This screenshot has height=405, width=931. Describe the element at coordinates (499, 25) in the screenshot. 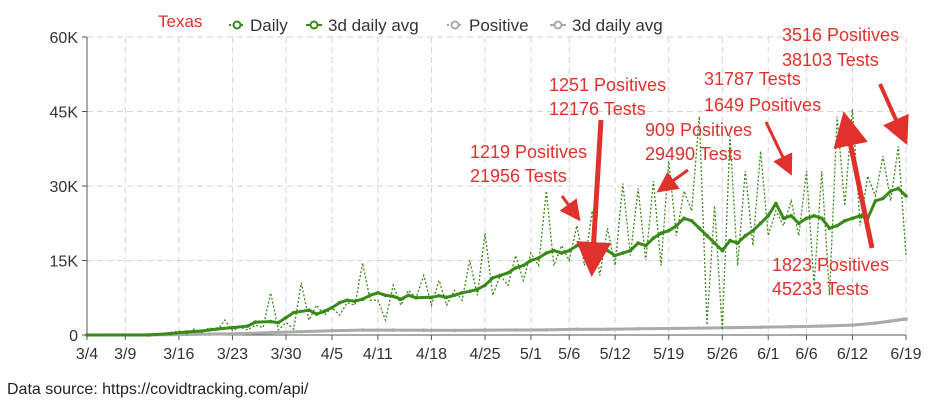

I see `legend-label-positive: Positive` at that location.